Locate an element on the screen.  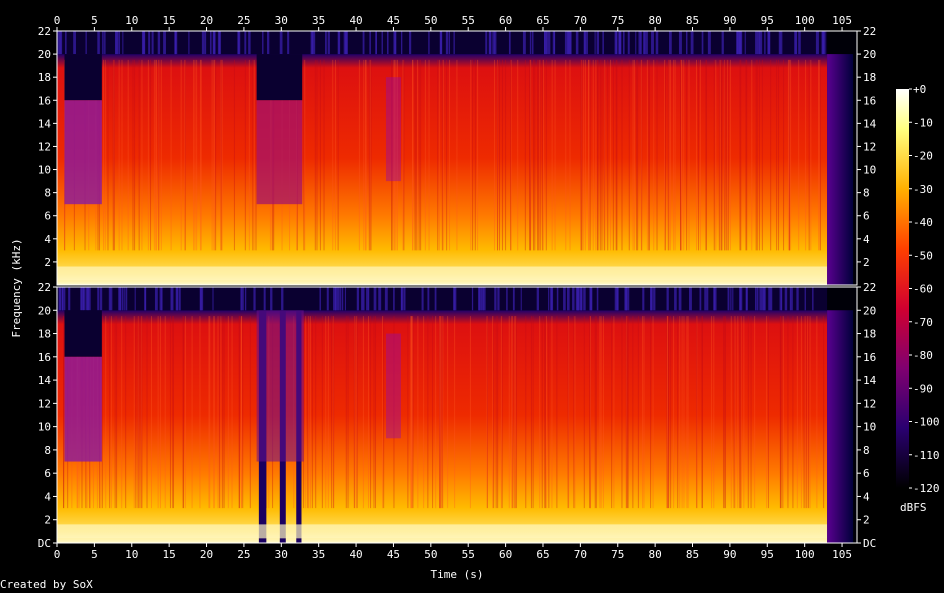
x-tick-label: 55 is located at coordinates (468, 554).